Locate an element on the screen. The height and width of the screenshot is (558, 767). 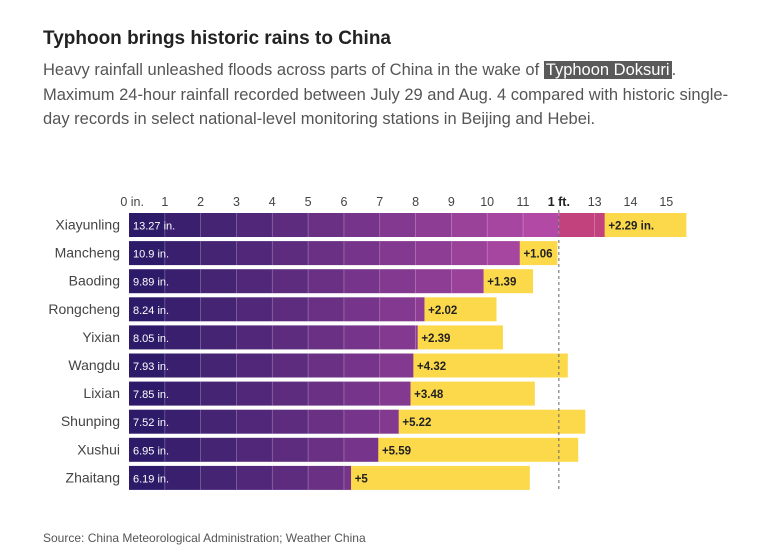
record-gap-label: +4.32 is located at coordinates (431, 367).